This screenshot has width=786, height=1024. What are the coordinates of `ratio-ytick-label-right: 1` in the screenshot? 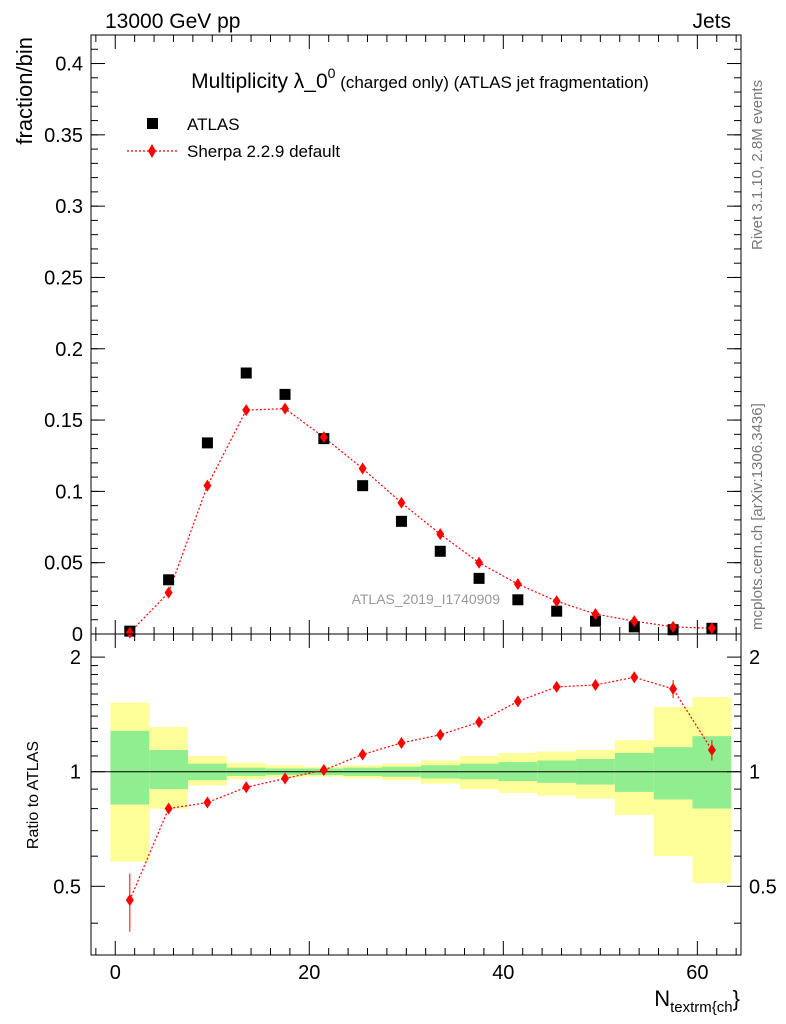 It's located at (754, 773).